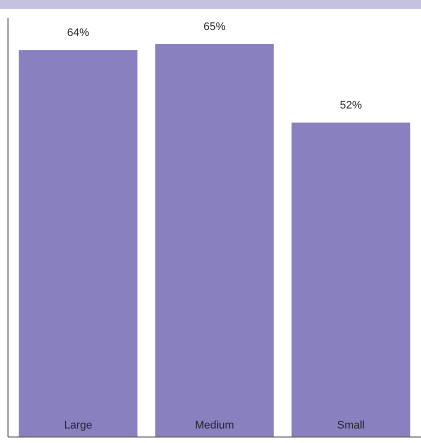 The width and height of the screenshot is (421, 443). I want to click on data-label: 64%, so click(78, 33).